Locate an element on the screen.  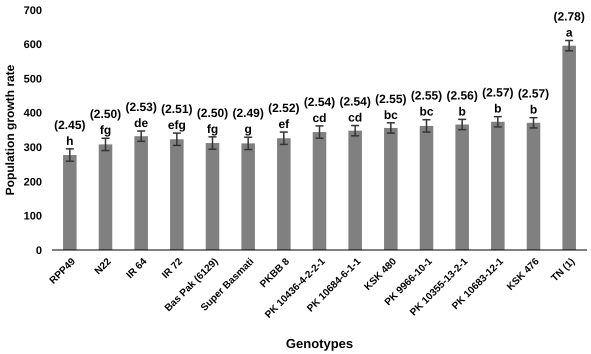
annotation: (2.49) g is located at coordinates (248, 121).